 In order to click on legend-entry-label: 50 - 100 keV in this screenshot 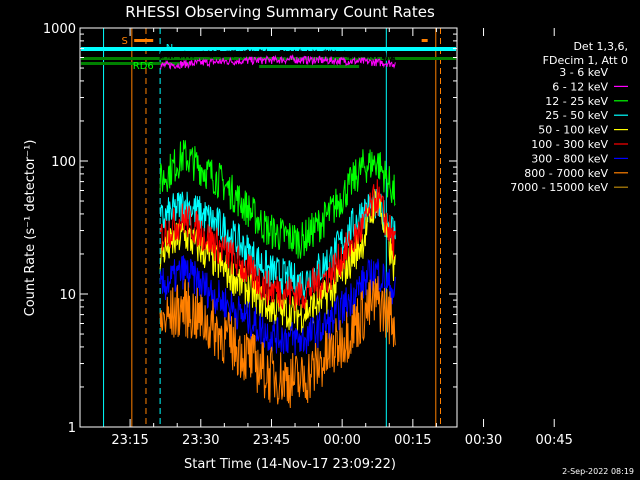, I will do `click(573, 130)`.